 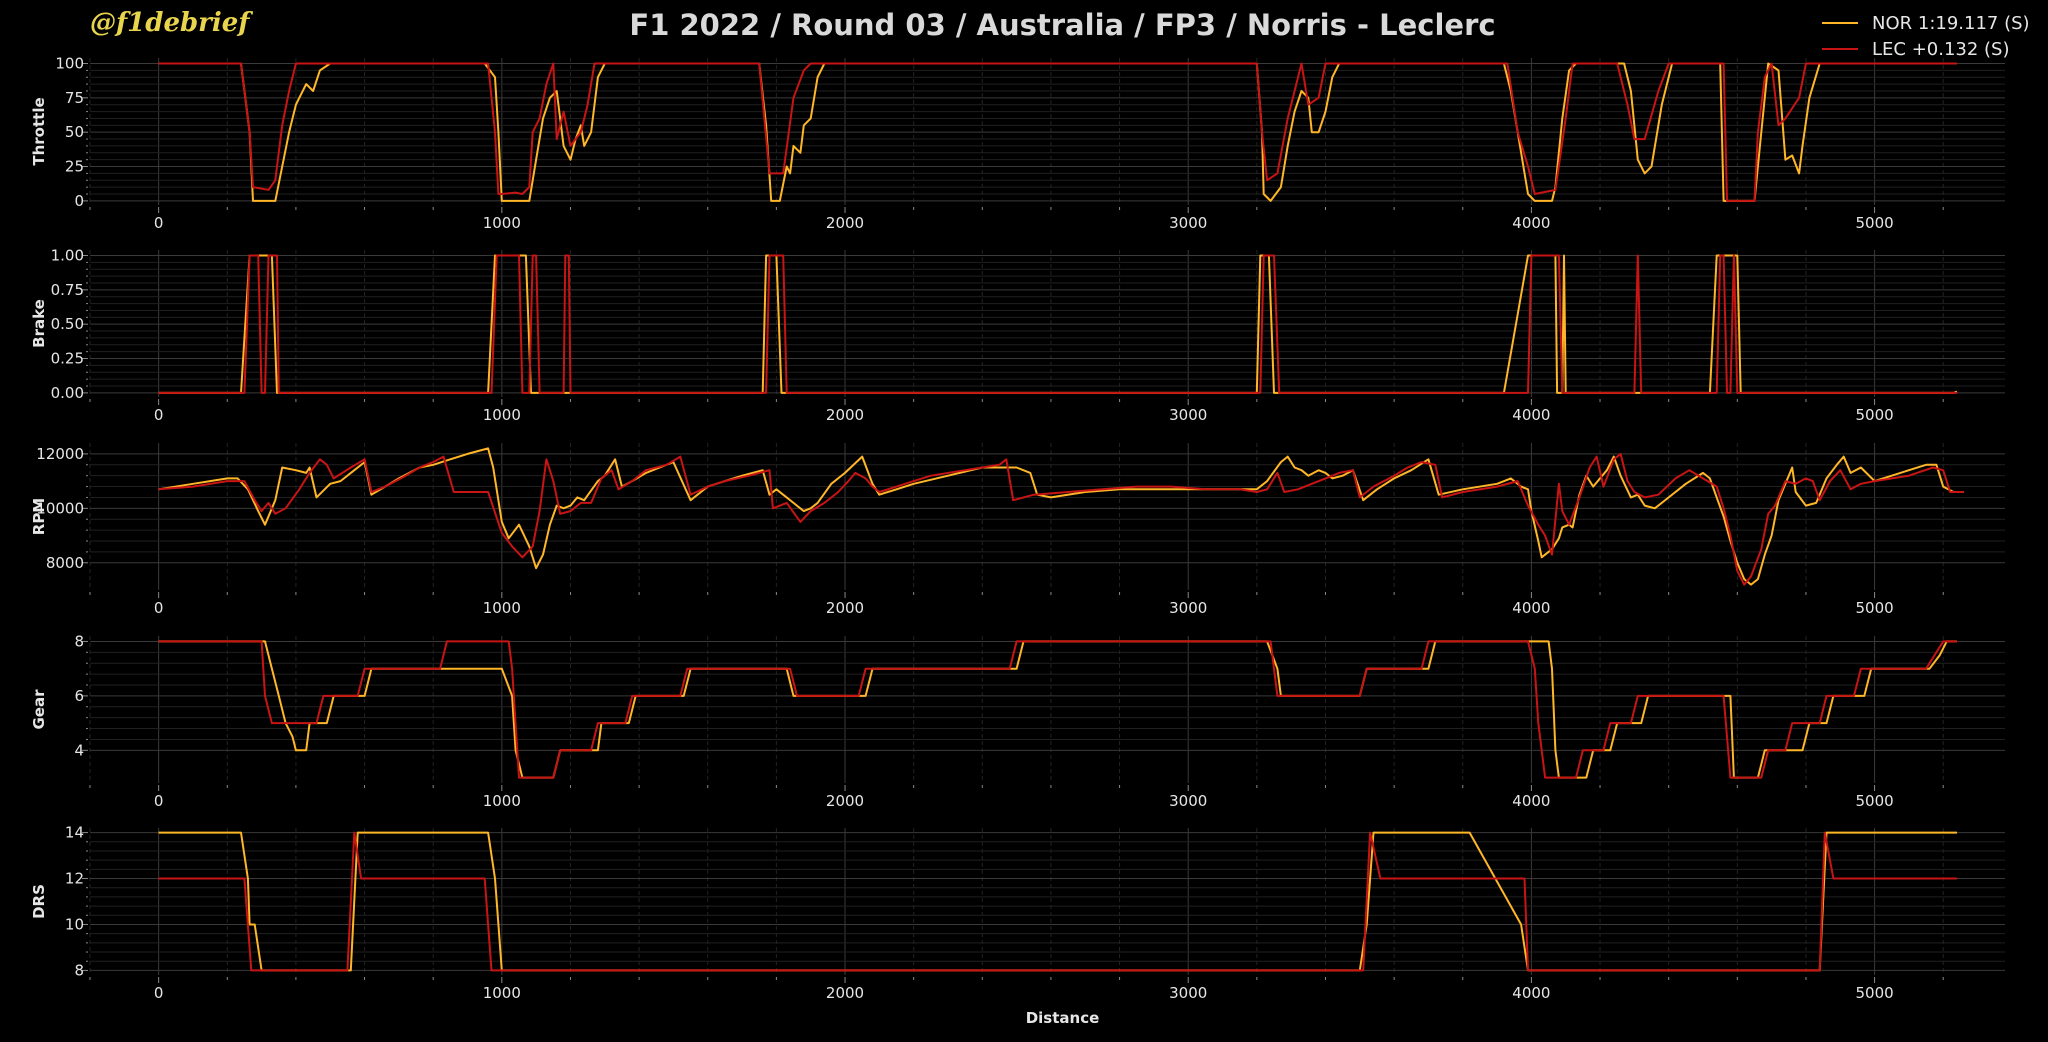 I want to click on y-tick-label: 0, so click(x=79, y=201).